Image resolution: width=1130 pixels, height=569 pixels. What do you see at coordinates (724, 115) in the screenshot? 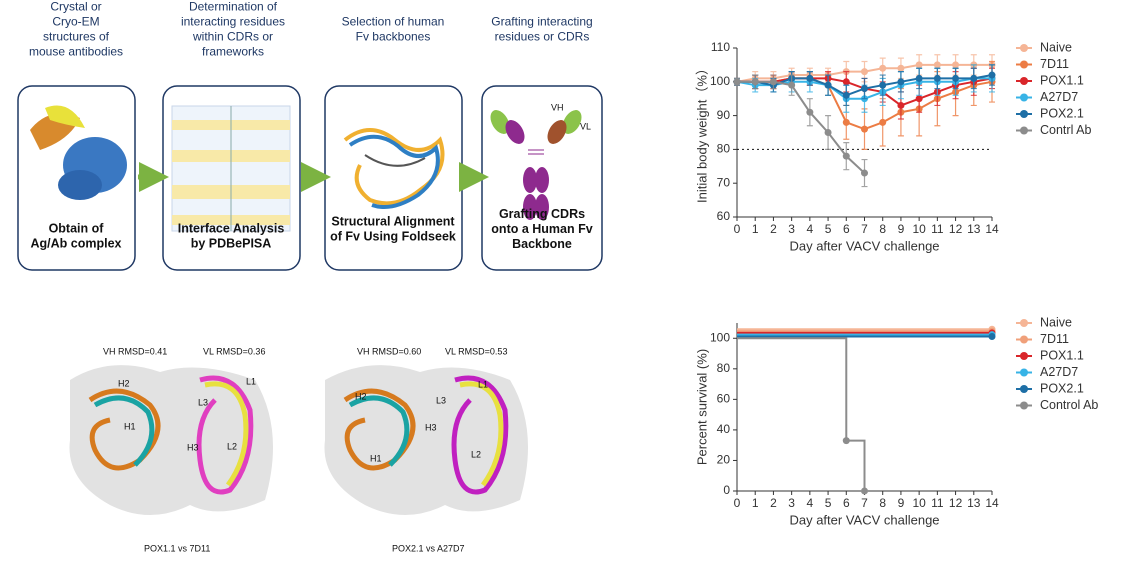
I see `y-tick-label: 90` at bounding box center [724, 115].